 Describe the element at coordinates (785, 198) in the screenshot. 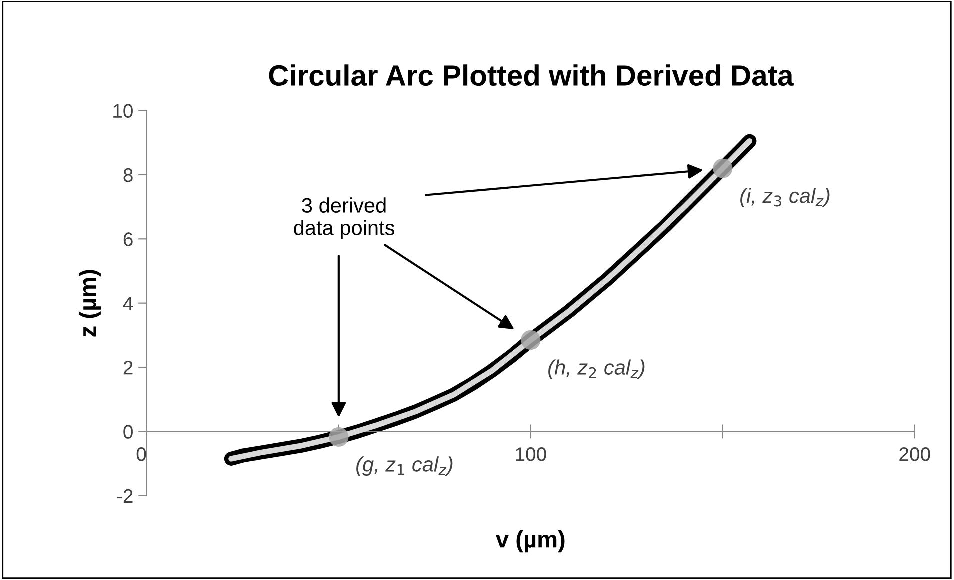

I see `annotation: (i, z$_{3}$ cal$_{z}$)` at that location.